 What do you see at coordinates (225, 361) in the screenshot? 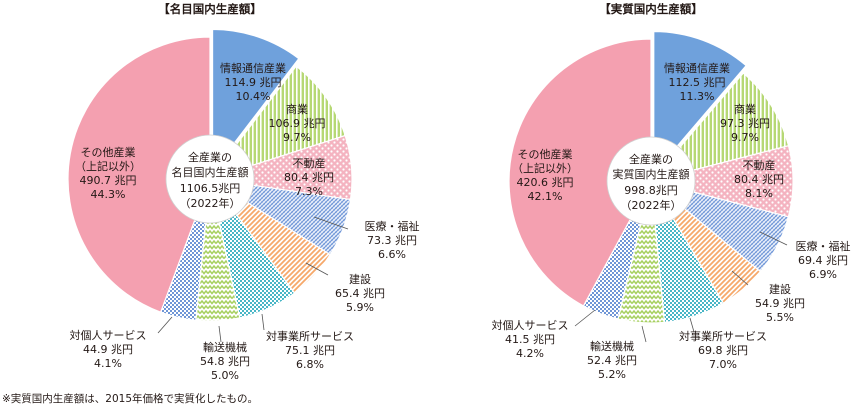
I see `slice-label-transport-equipment: 54.8 兆円` at bounding box center [225, 361].